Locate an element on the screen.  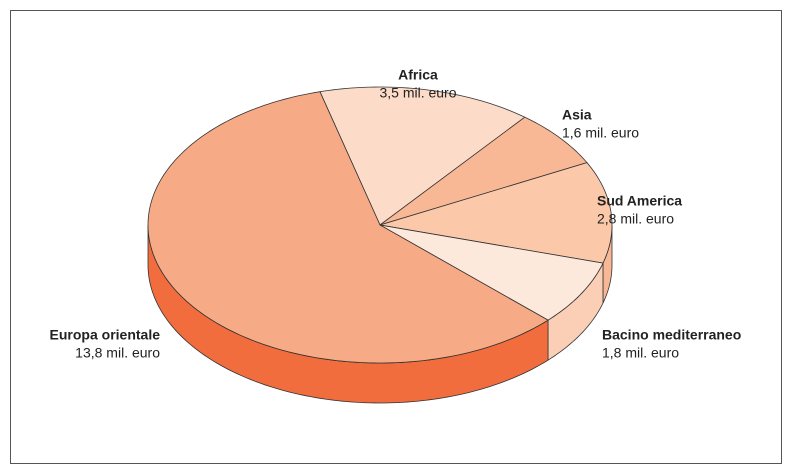
value-label: 3,5 mil. euro is located at coordinates (417, 93).